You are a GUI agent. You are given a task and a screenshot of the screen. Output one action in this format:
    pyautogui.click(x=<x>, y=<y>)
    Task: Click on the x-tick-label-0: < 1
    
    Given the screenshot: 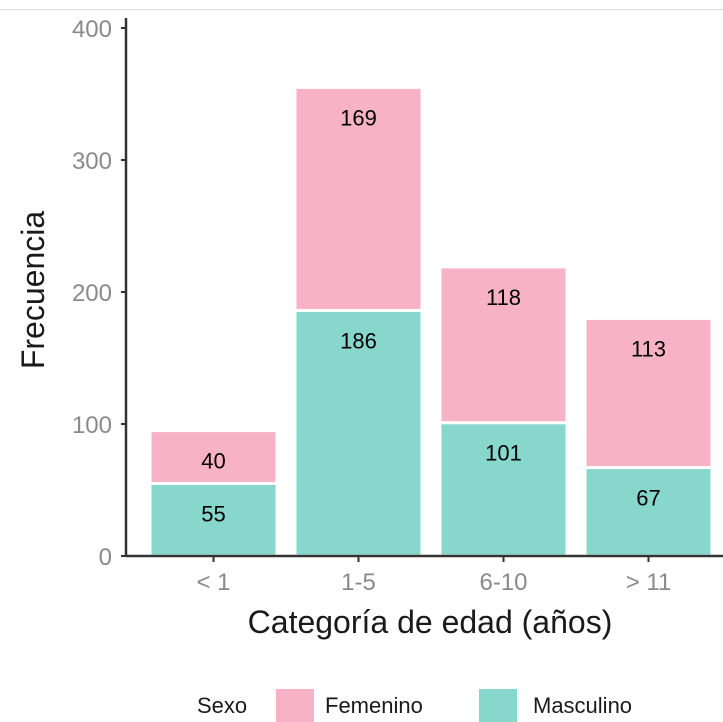 What is the action you would take?
    pyautogui.click(x=213, y=582)
    